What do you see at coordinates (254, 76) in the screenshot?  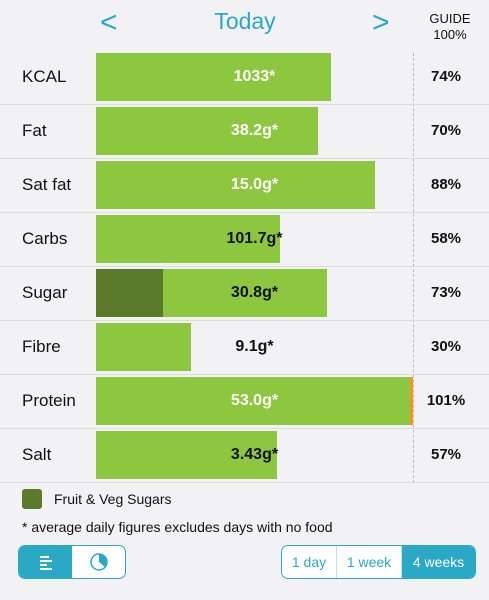 I see `row-amount: 1033*` at bounding box center [254, 76].